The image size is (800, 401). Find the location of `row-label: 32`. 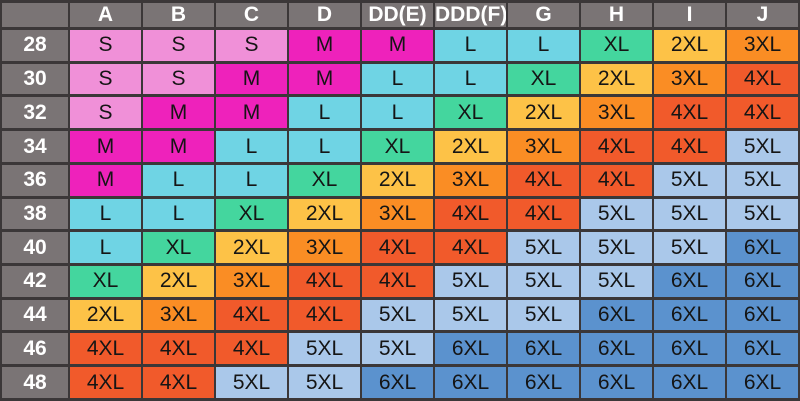

row-label: 32 is located at coordinates (35, 113).